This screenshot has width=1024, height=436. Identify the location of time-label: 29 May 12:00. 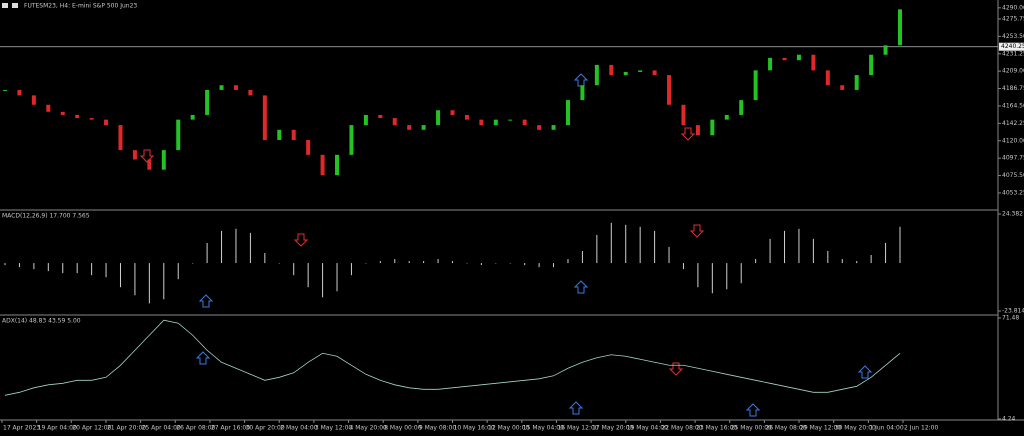
(820, 428).